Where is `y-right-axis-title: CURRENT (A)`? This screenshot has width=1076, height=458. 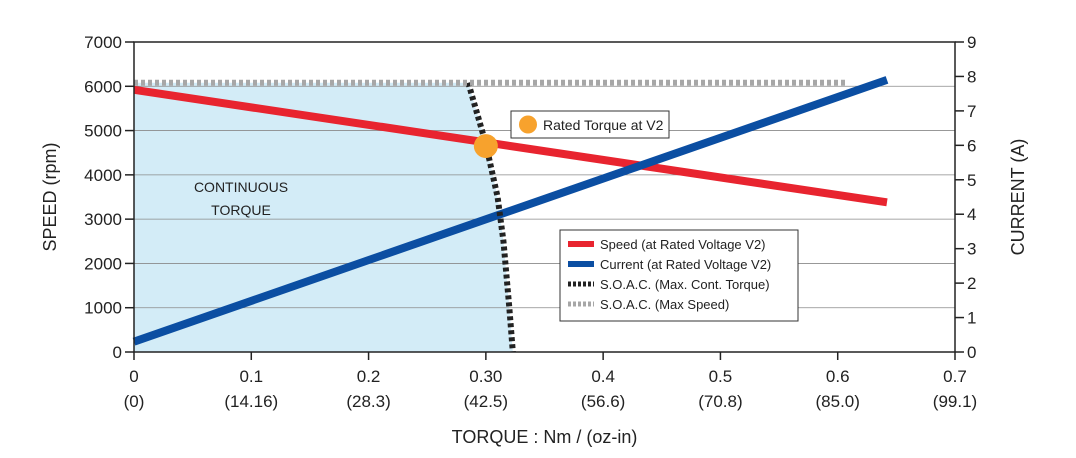 y-right-axis-title: CURRENT (A) is located at coordinates (1018, 197).